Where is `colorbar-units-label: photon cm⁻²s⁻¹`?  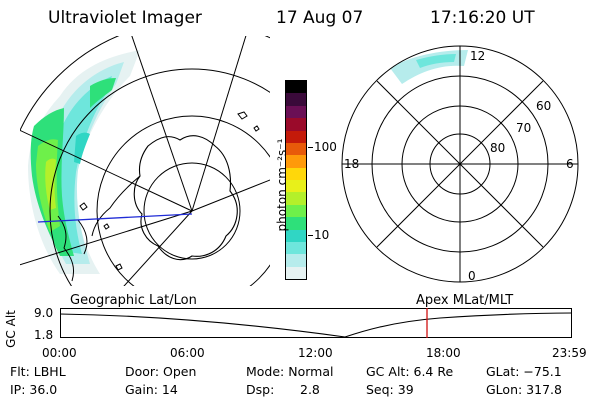
colorbar-units-label: photon cm⁻²s⁻¹ is located at coordinates (282, 185).